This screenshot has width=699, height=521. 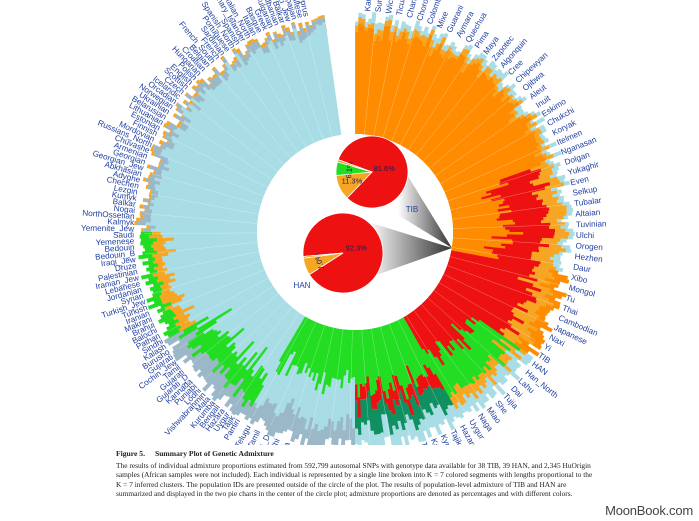 What do you see at coordinates (356, 214) in the screenshot?
I see `population-pie-charts: 81.6% 11.3%6.1% TIB 92.3%7.0%HAN` at bounding box center [356, 214].